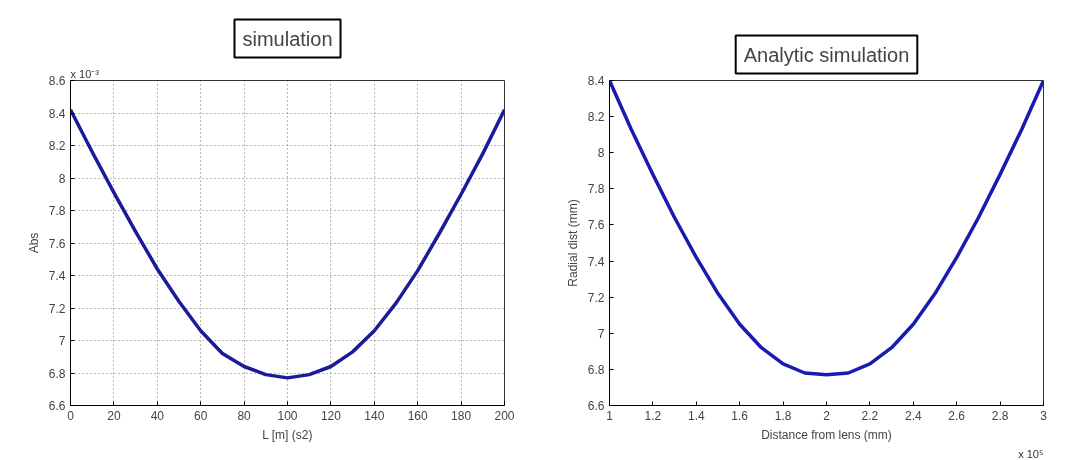  What do you see at coordinates (418, 415) in the screenshot?
I see `x-tick-label: 160` at bounding box center [418, 415].